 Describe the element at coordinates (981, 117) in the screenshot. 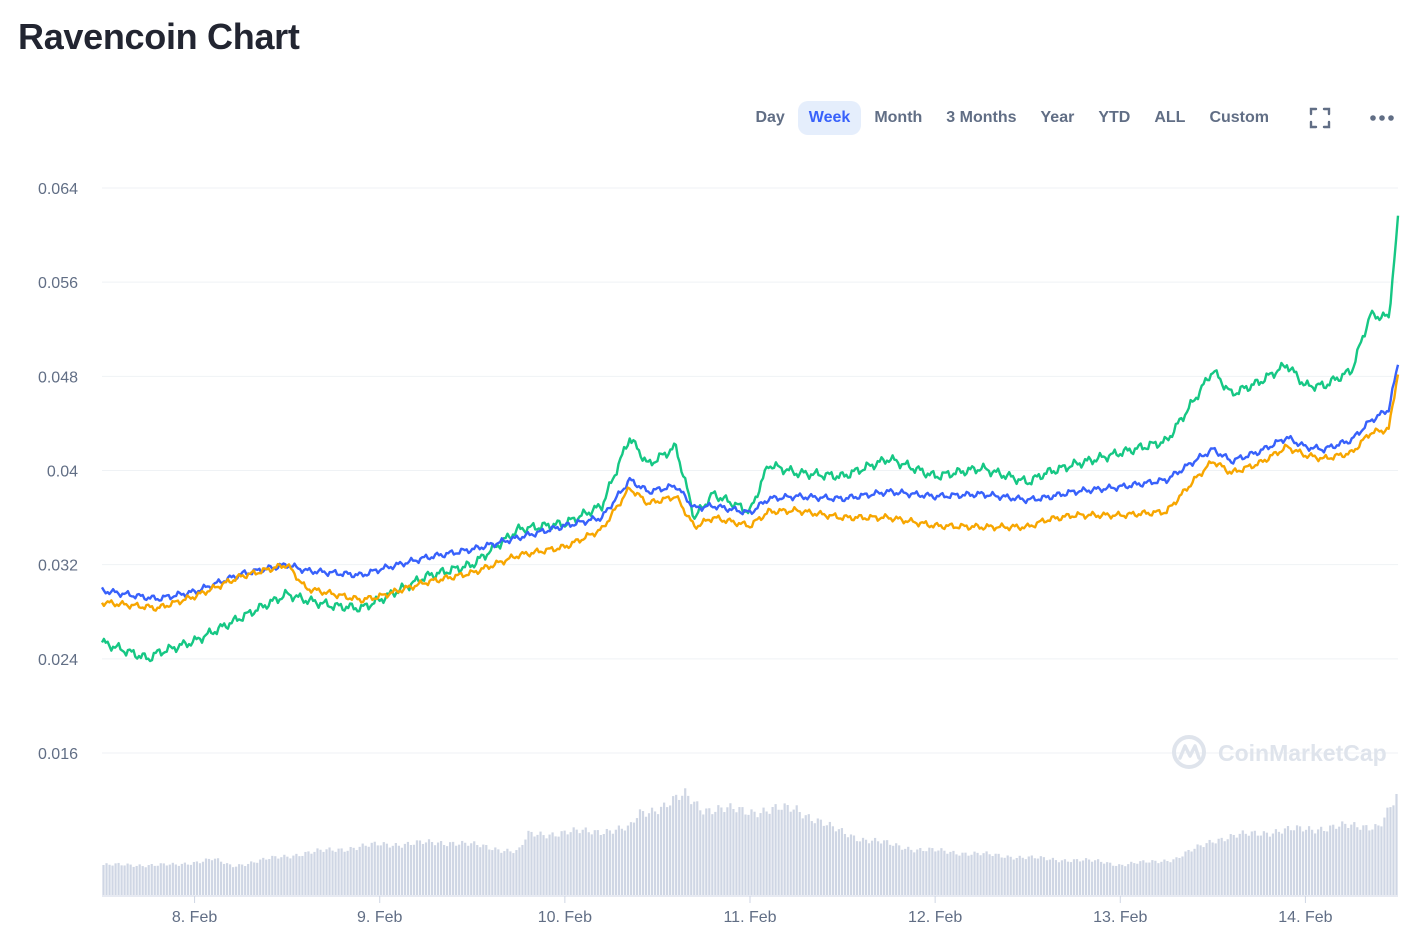

I see `range-3-months-button: 3 Months` at that location.